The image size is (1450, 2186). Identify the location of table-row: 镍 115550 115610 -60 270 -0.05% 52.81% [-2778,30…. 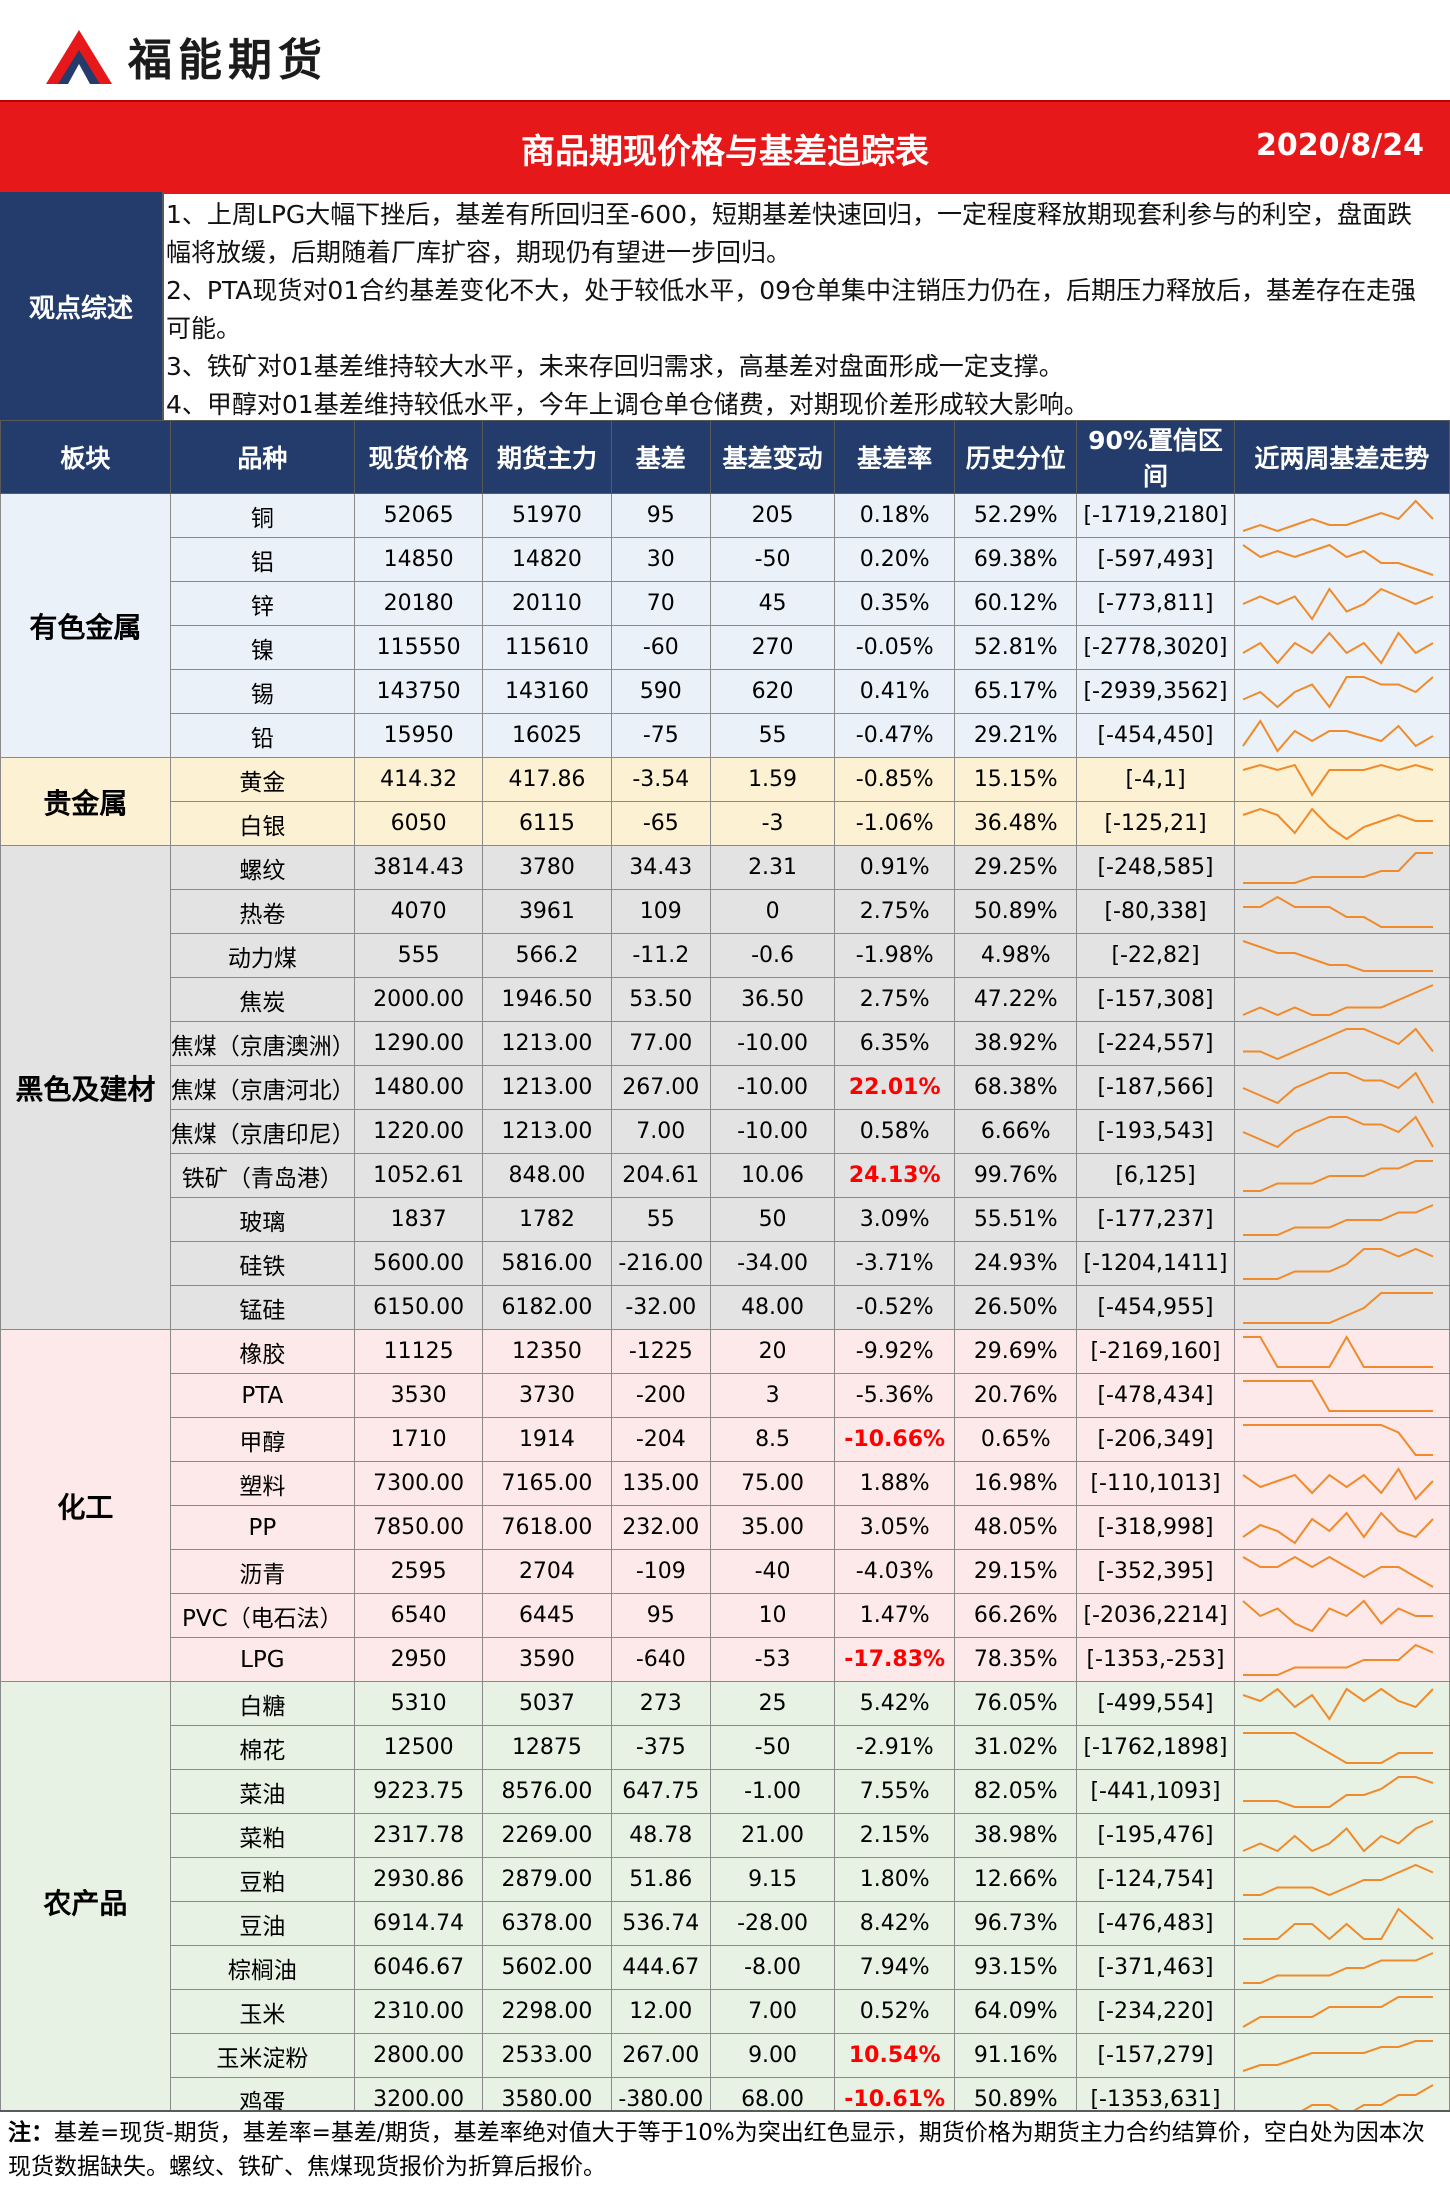
(725, 647).